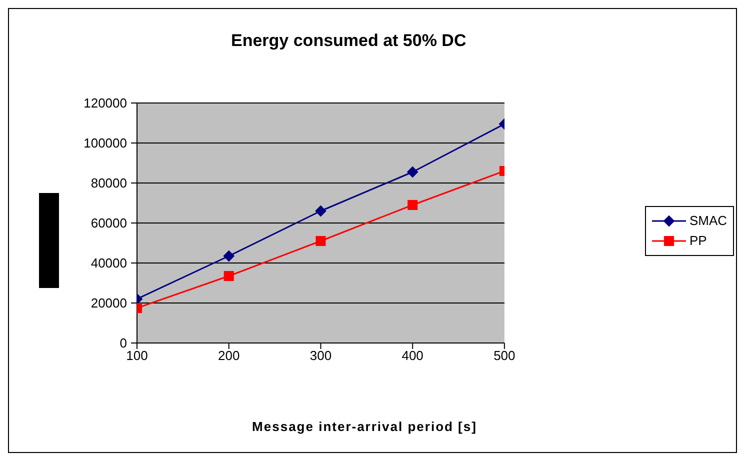 The width and height of the screenshot is (745, 461). What do you see at coordinates (108, 303) in the screenshot?
I see `y-tick-label: 20000` at bounding box center [108, 303].